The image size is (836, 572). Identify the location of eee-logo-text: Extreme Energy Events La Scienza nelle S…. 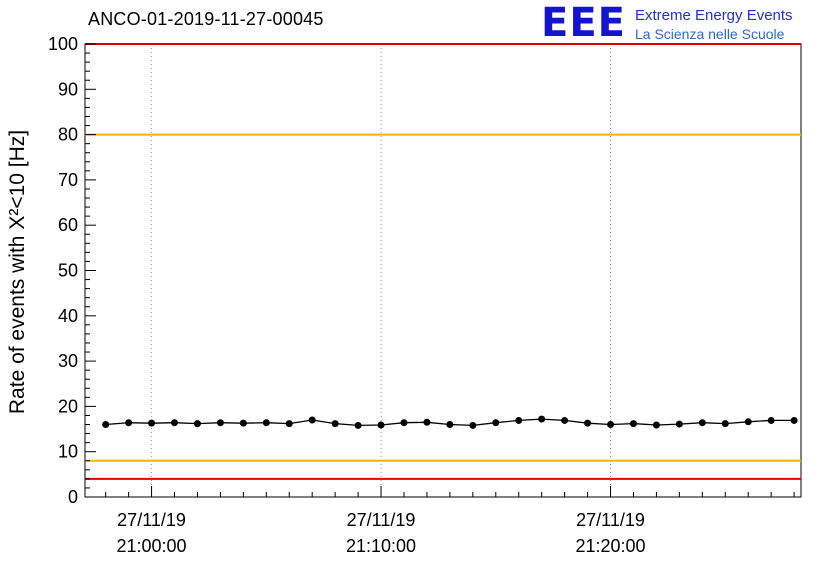
(714, 22).